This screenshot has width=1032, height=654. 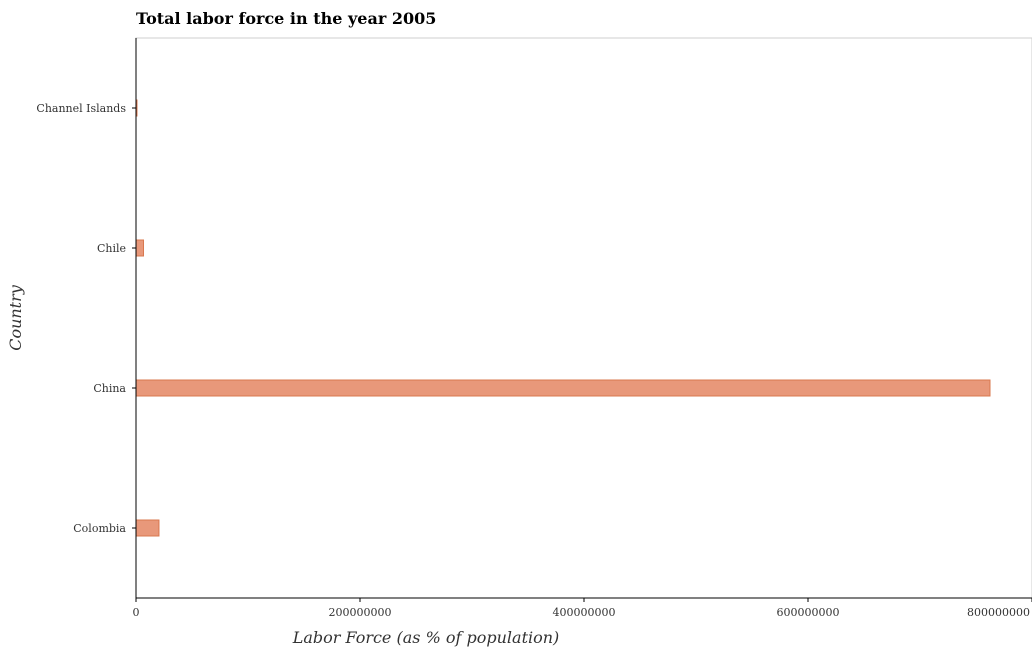 What do you see at coordinates (109, 388) in the screenshot?
I see `y-tick-label: China` at bounding box center [109, 388].